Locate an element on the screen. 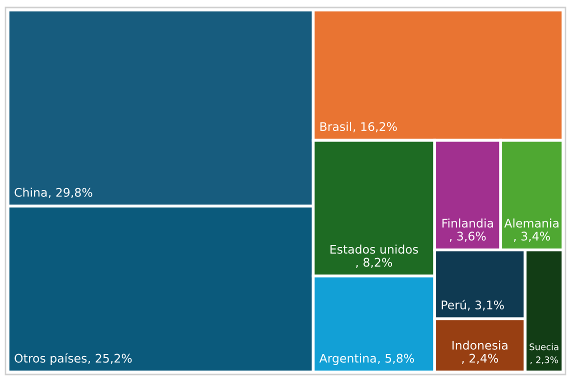 The width and height of the screenshot is (579, 389). category-label: Brasil is located at coordinates (336, 127).